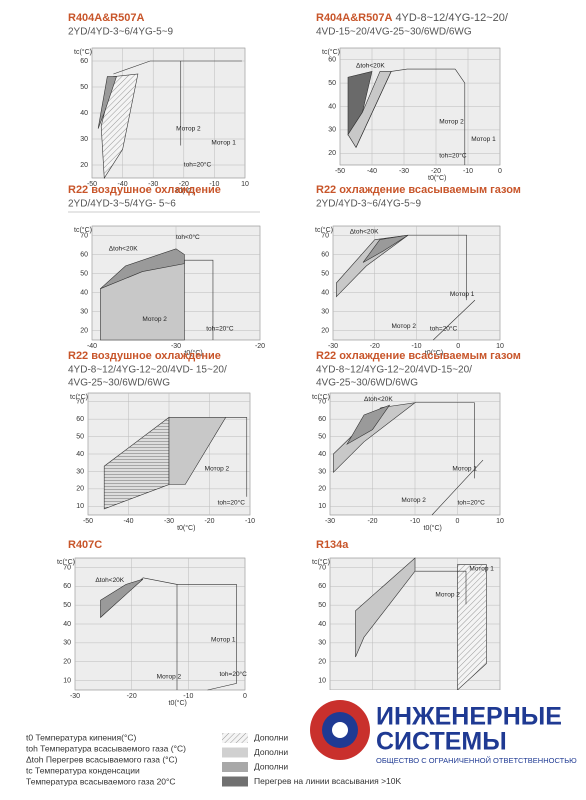 The width and height of the screenshot is (586, 800). What do you see at coordinates (332, 545) in the screenshot?
I see `title-text: R134a` at bounding box center [332, 545].